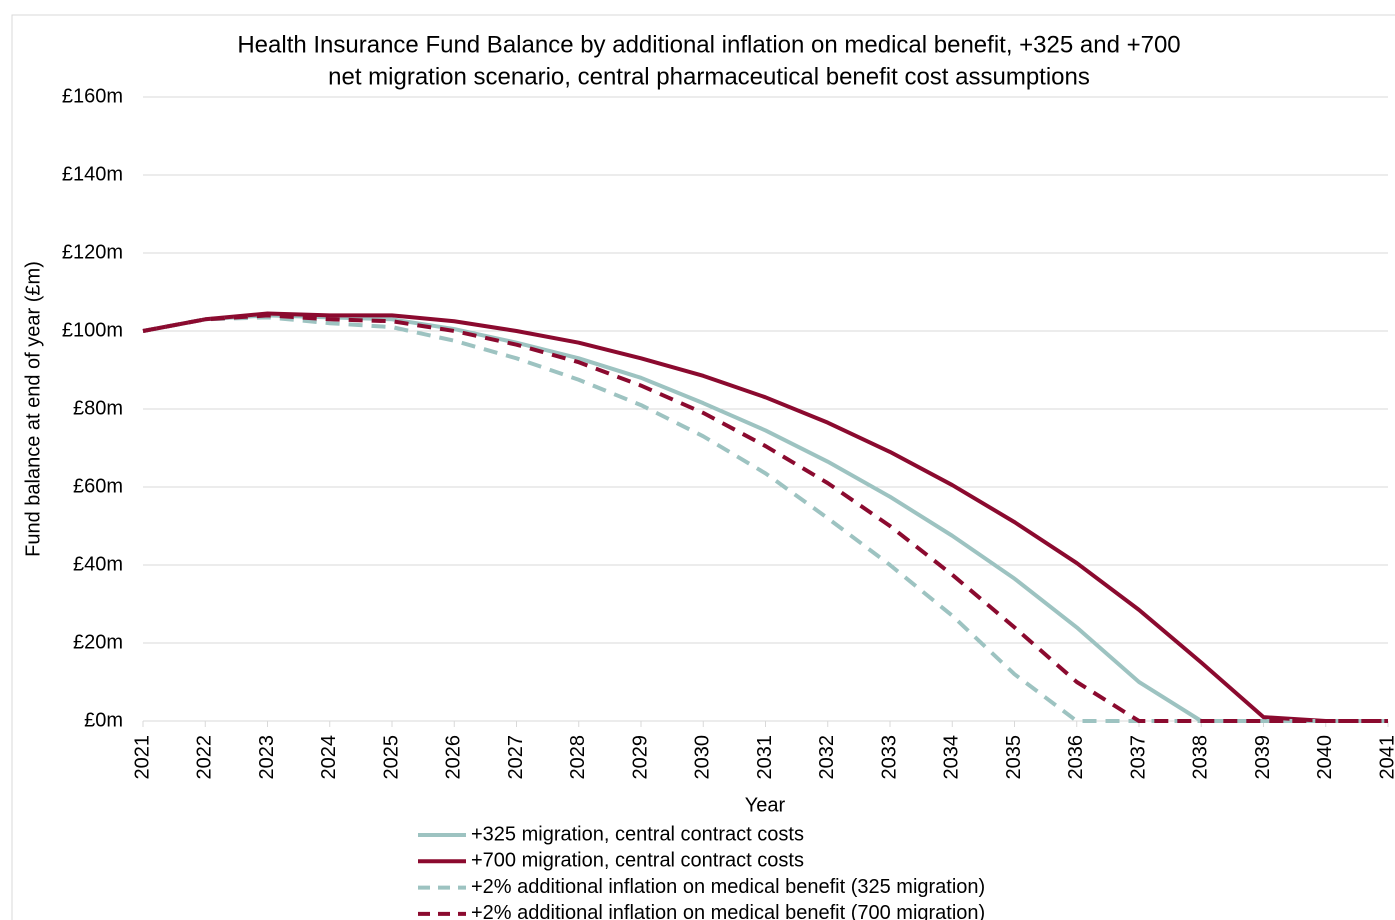  I want to click on y-axis-label: Fund balance at end of year (£m), so click(33, 409).